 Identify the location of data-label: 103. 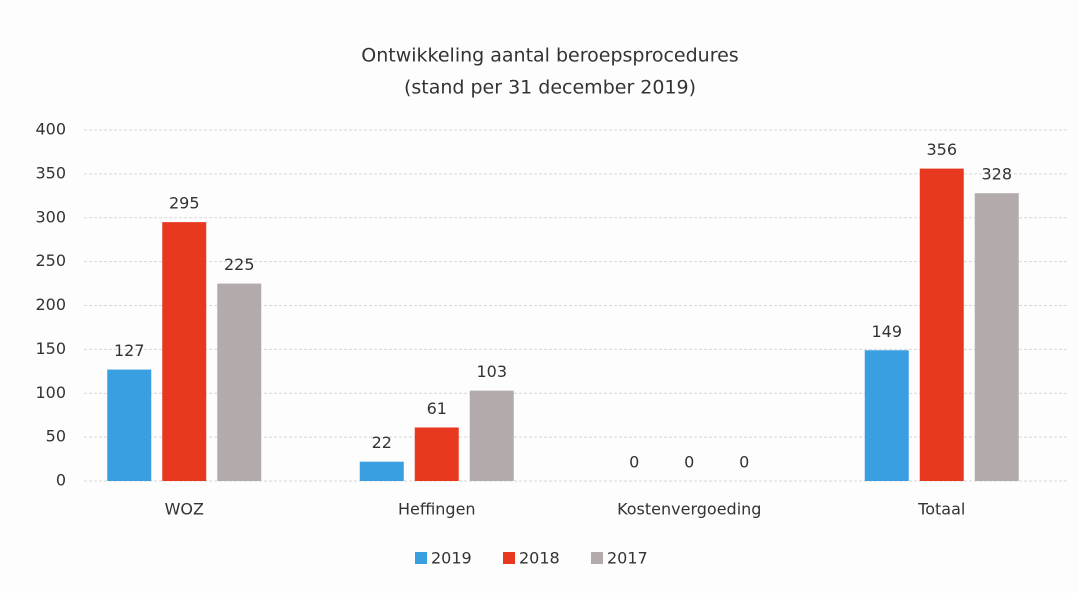
(491, 371).